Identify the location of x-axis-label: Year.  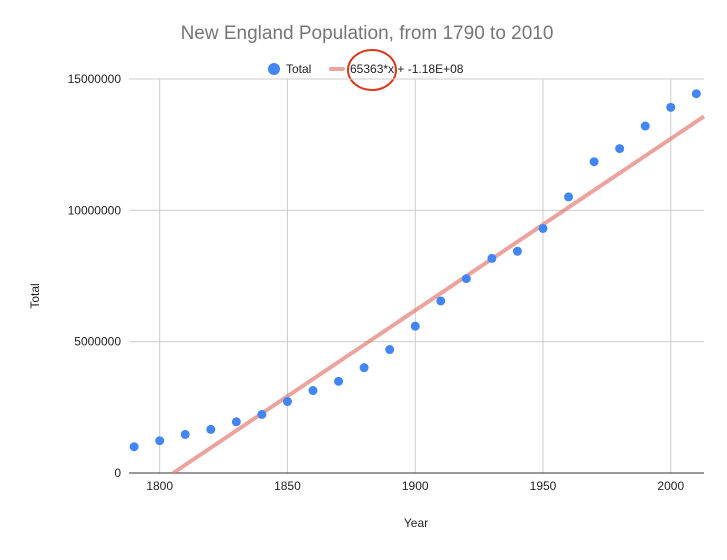
(416, 523).